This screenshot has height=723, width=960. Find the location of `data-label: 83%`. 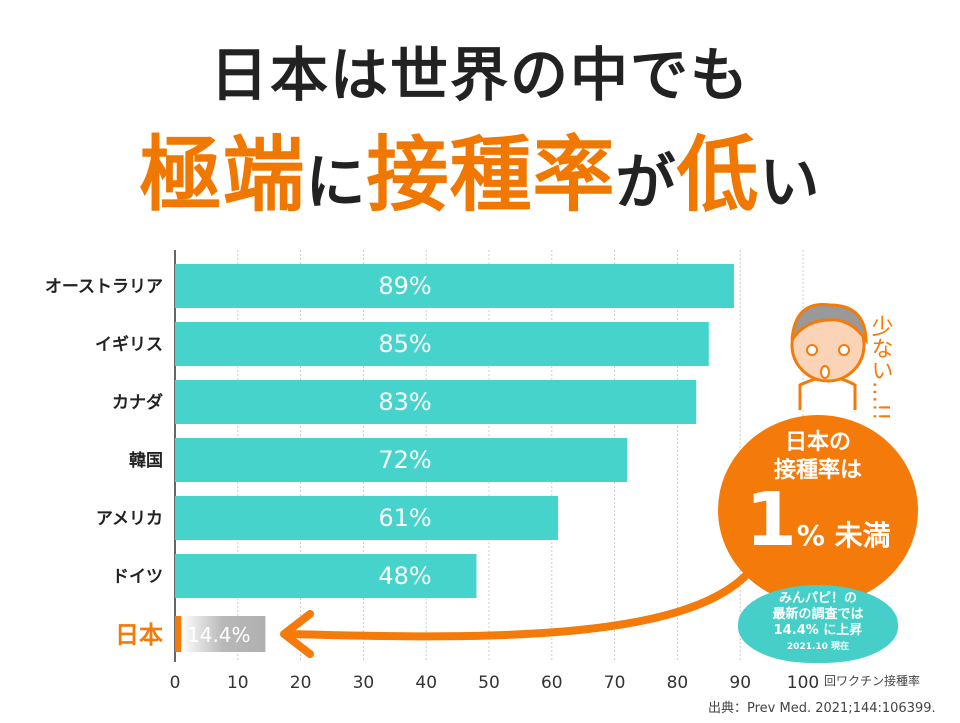

data-label: 83% is located at coordinates (404, 402).